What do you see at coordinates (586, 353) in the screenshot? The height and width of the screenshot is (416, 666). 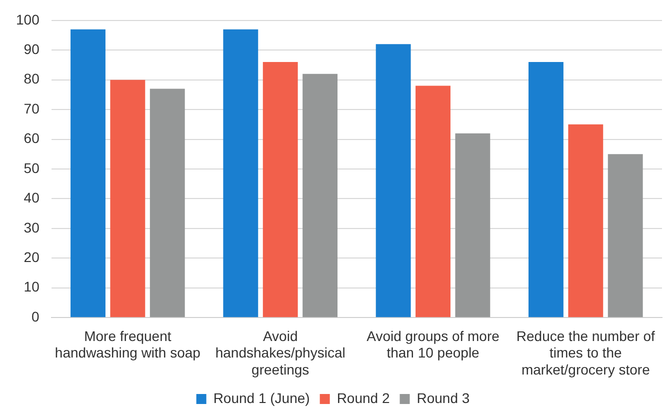 I see `x-tick-label: Reduce the number of times to the market/grocery store` at bounding box center [586, 353].